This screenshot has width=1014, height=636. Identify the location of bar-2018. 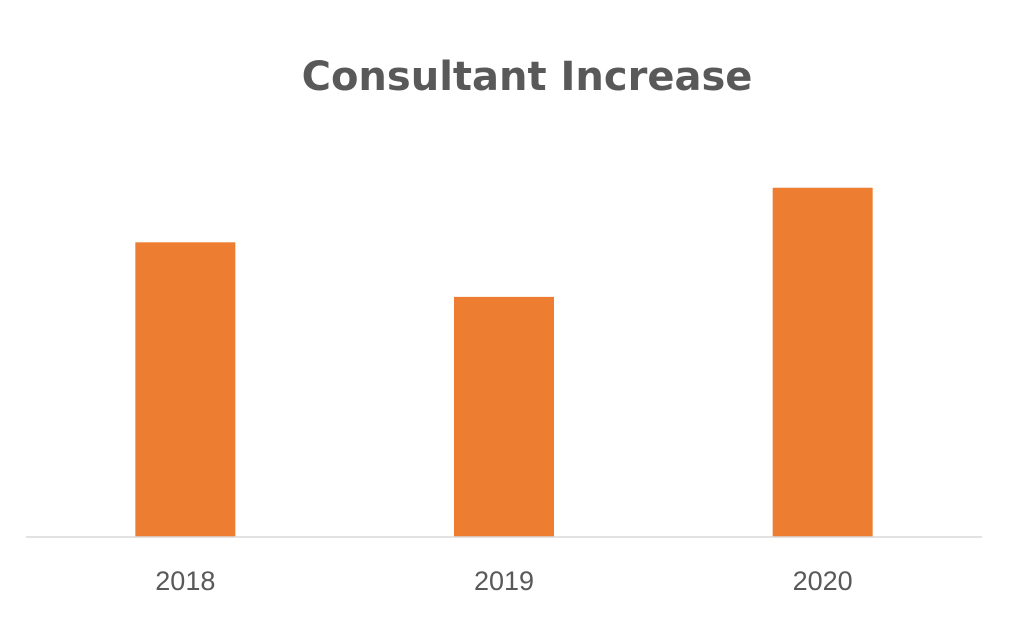
(185, 390).